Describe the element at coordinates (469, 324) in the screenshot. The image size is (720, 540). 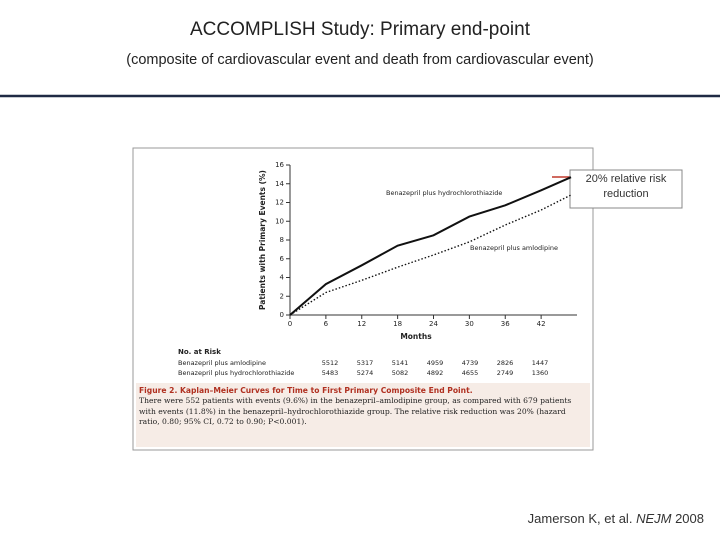
I see `x-tick-label: 30` at that location.